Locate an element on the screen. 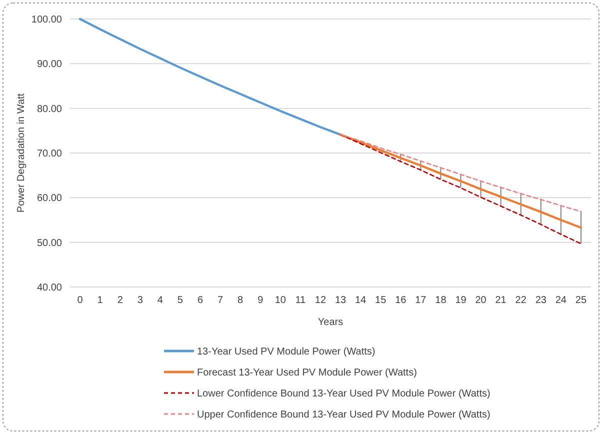 The height and width of the screenshot is (434, 602). x-tick-label: 17 is located at coordinates (421, 300).